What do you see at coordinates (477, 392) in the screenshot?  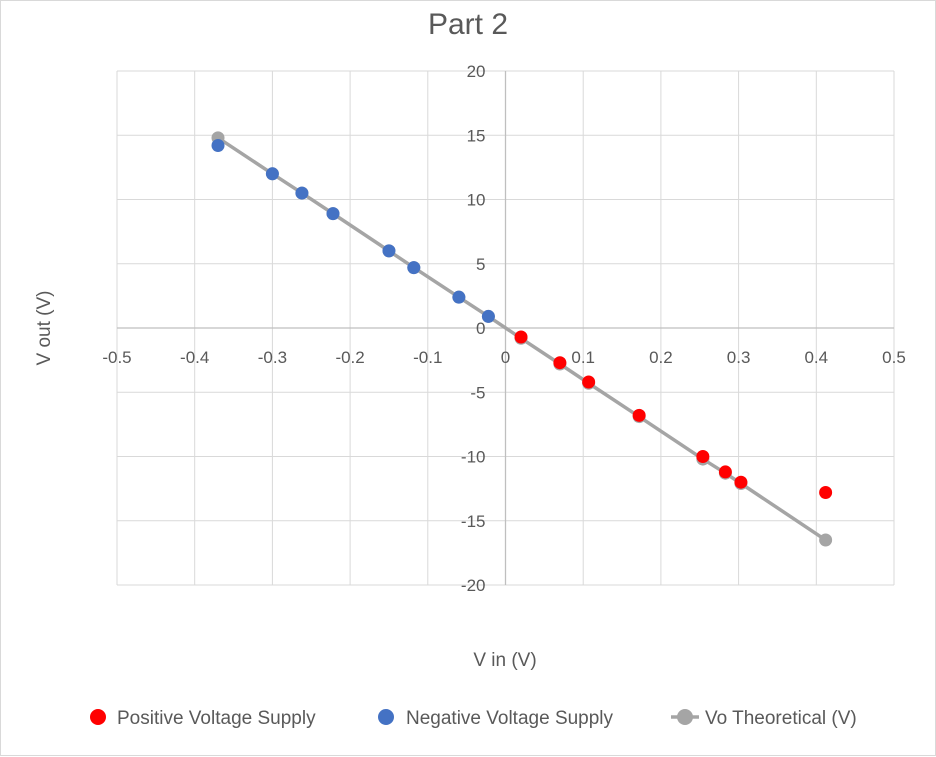 I see `y-tick-label: -5` at bounding box center [477, 392].